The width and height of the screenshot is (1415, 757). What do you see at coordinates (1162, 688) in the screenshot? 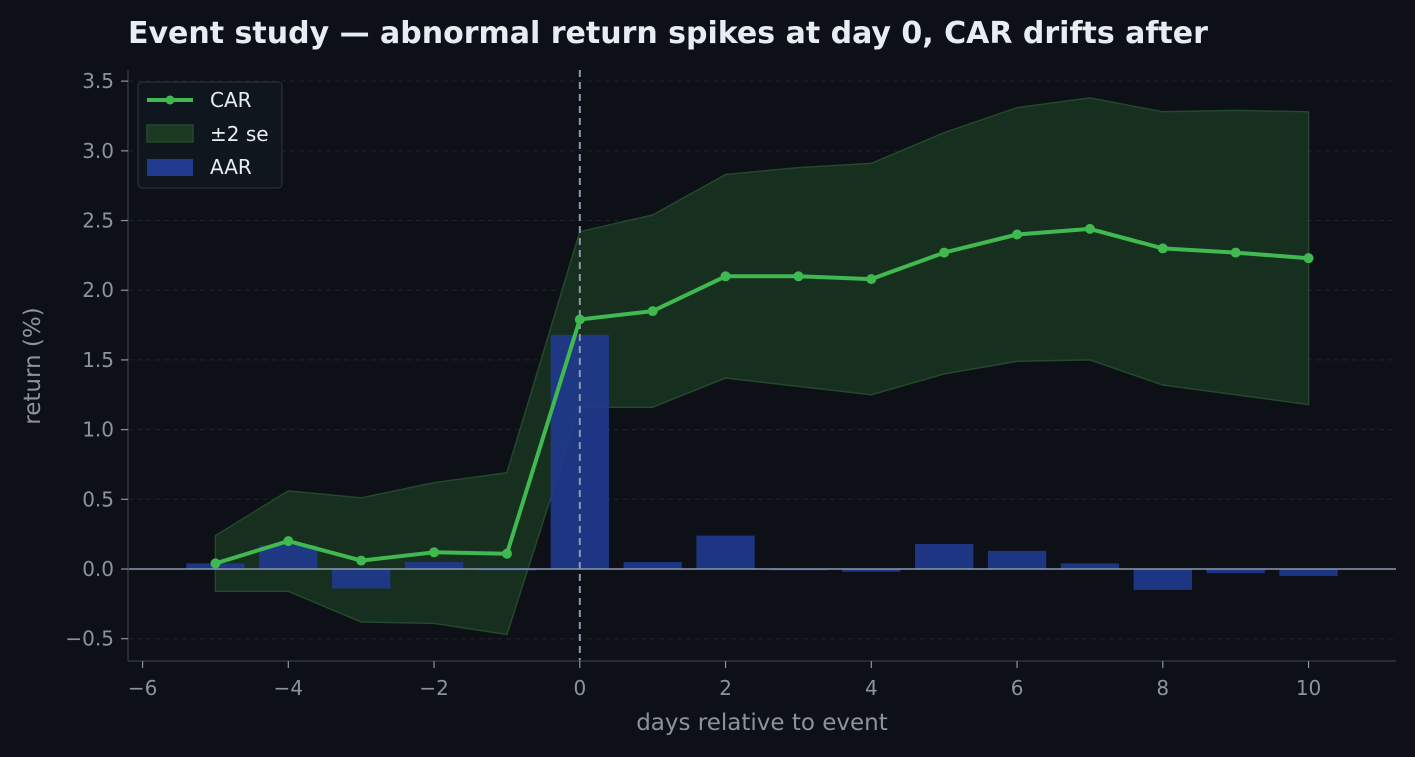
I see `x-tick-label-7: 8` at bounding box center [1162, 688].